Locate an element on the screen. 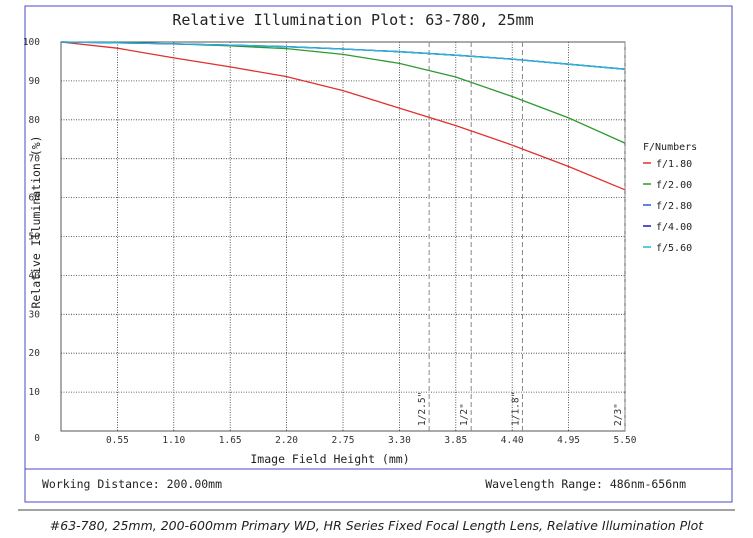 This screenshot has height=538, width=753. legend-entry: f/4.00 is located at coordinates (674, 227).